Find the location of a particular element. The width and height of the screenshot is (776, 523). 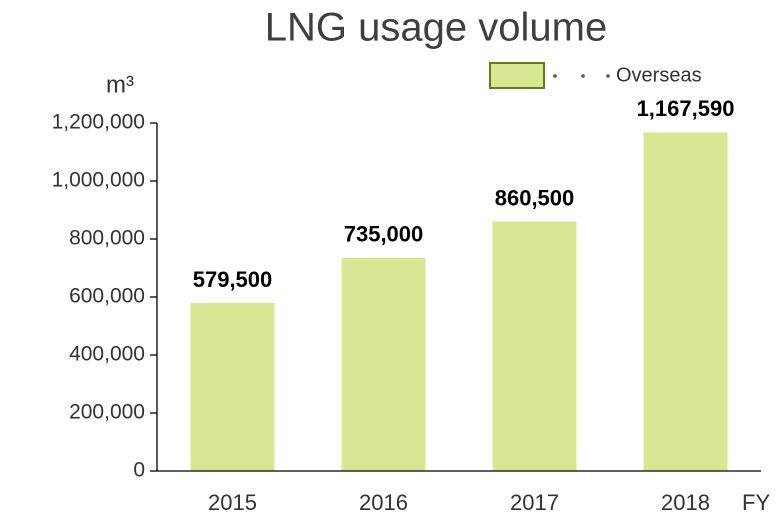

y-axis-label: m³ is located at coordinates (120, 84).